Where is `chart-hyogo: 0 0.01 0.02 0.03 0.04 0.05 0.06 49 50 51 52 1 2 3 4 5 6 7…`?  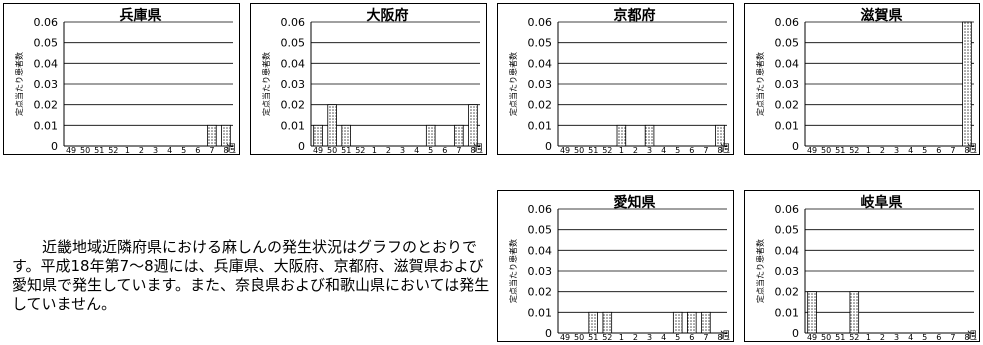 chart-hyogo: 0 0.01 0.02 0.03 0.04 0.05 0.06 49 50 51 52 1 2 3 4 5 6 7… is located at coordinates (121, 79).